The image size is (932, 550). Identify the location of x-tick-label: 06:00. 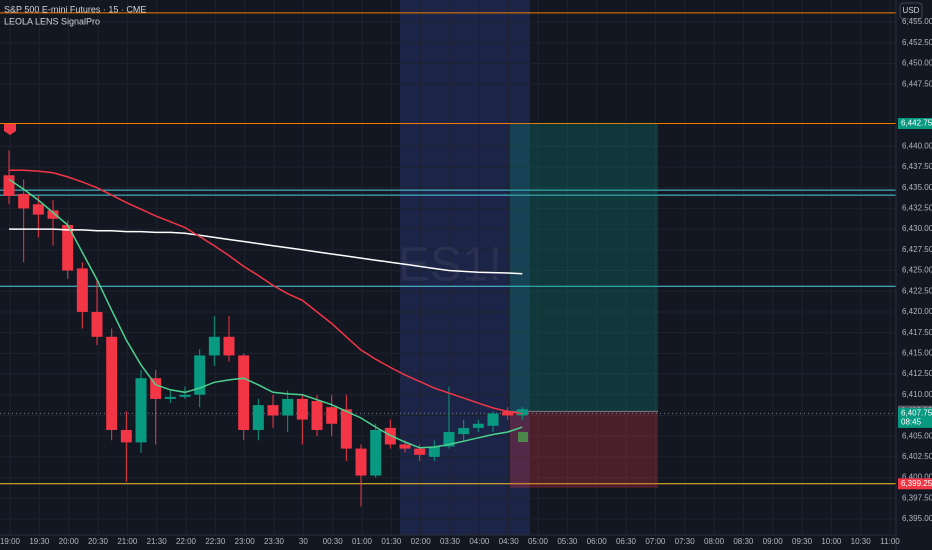
(597, 541).